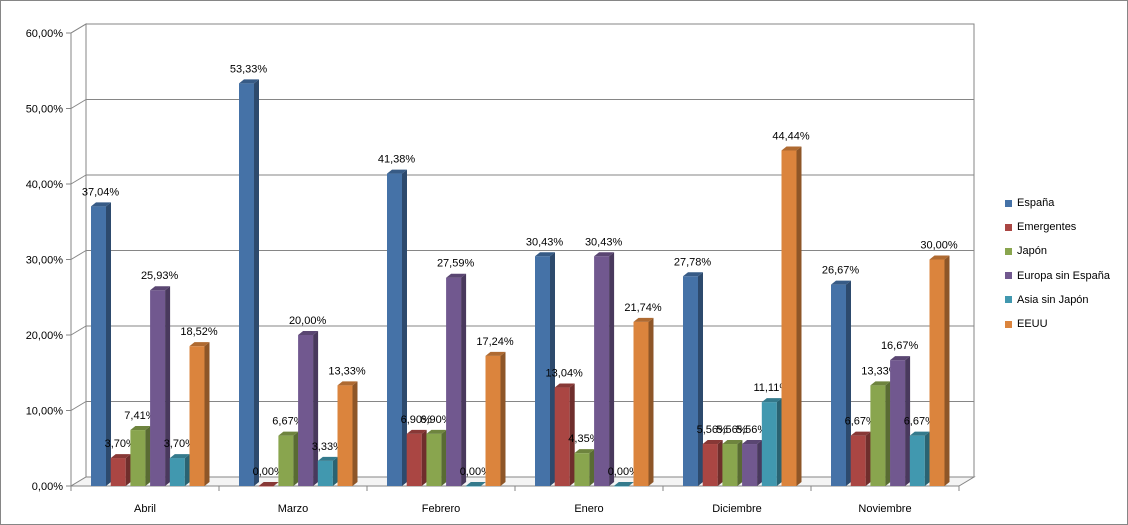 The height and width of the screenshot is (525, 1128). I want to click on legend-label: Europa sin España, so click(1063, 275).